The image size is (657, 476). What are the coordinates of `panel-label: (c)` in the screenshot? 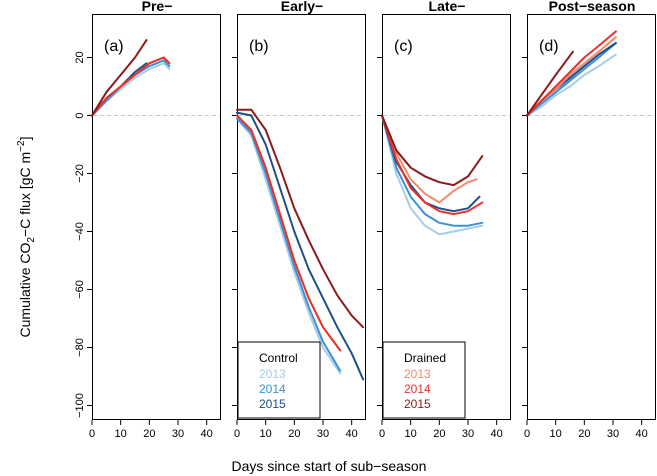 It's located at (403, 46).